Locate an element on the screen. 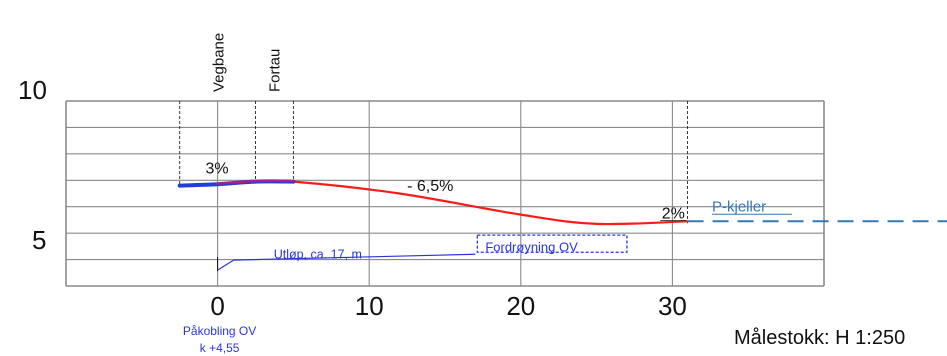 The height and width of the screenshot is (356, 947). x-tick-label: 10 is located at coordinates (369, 306).